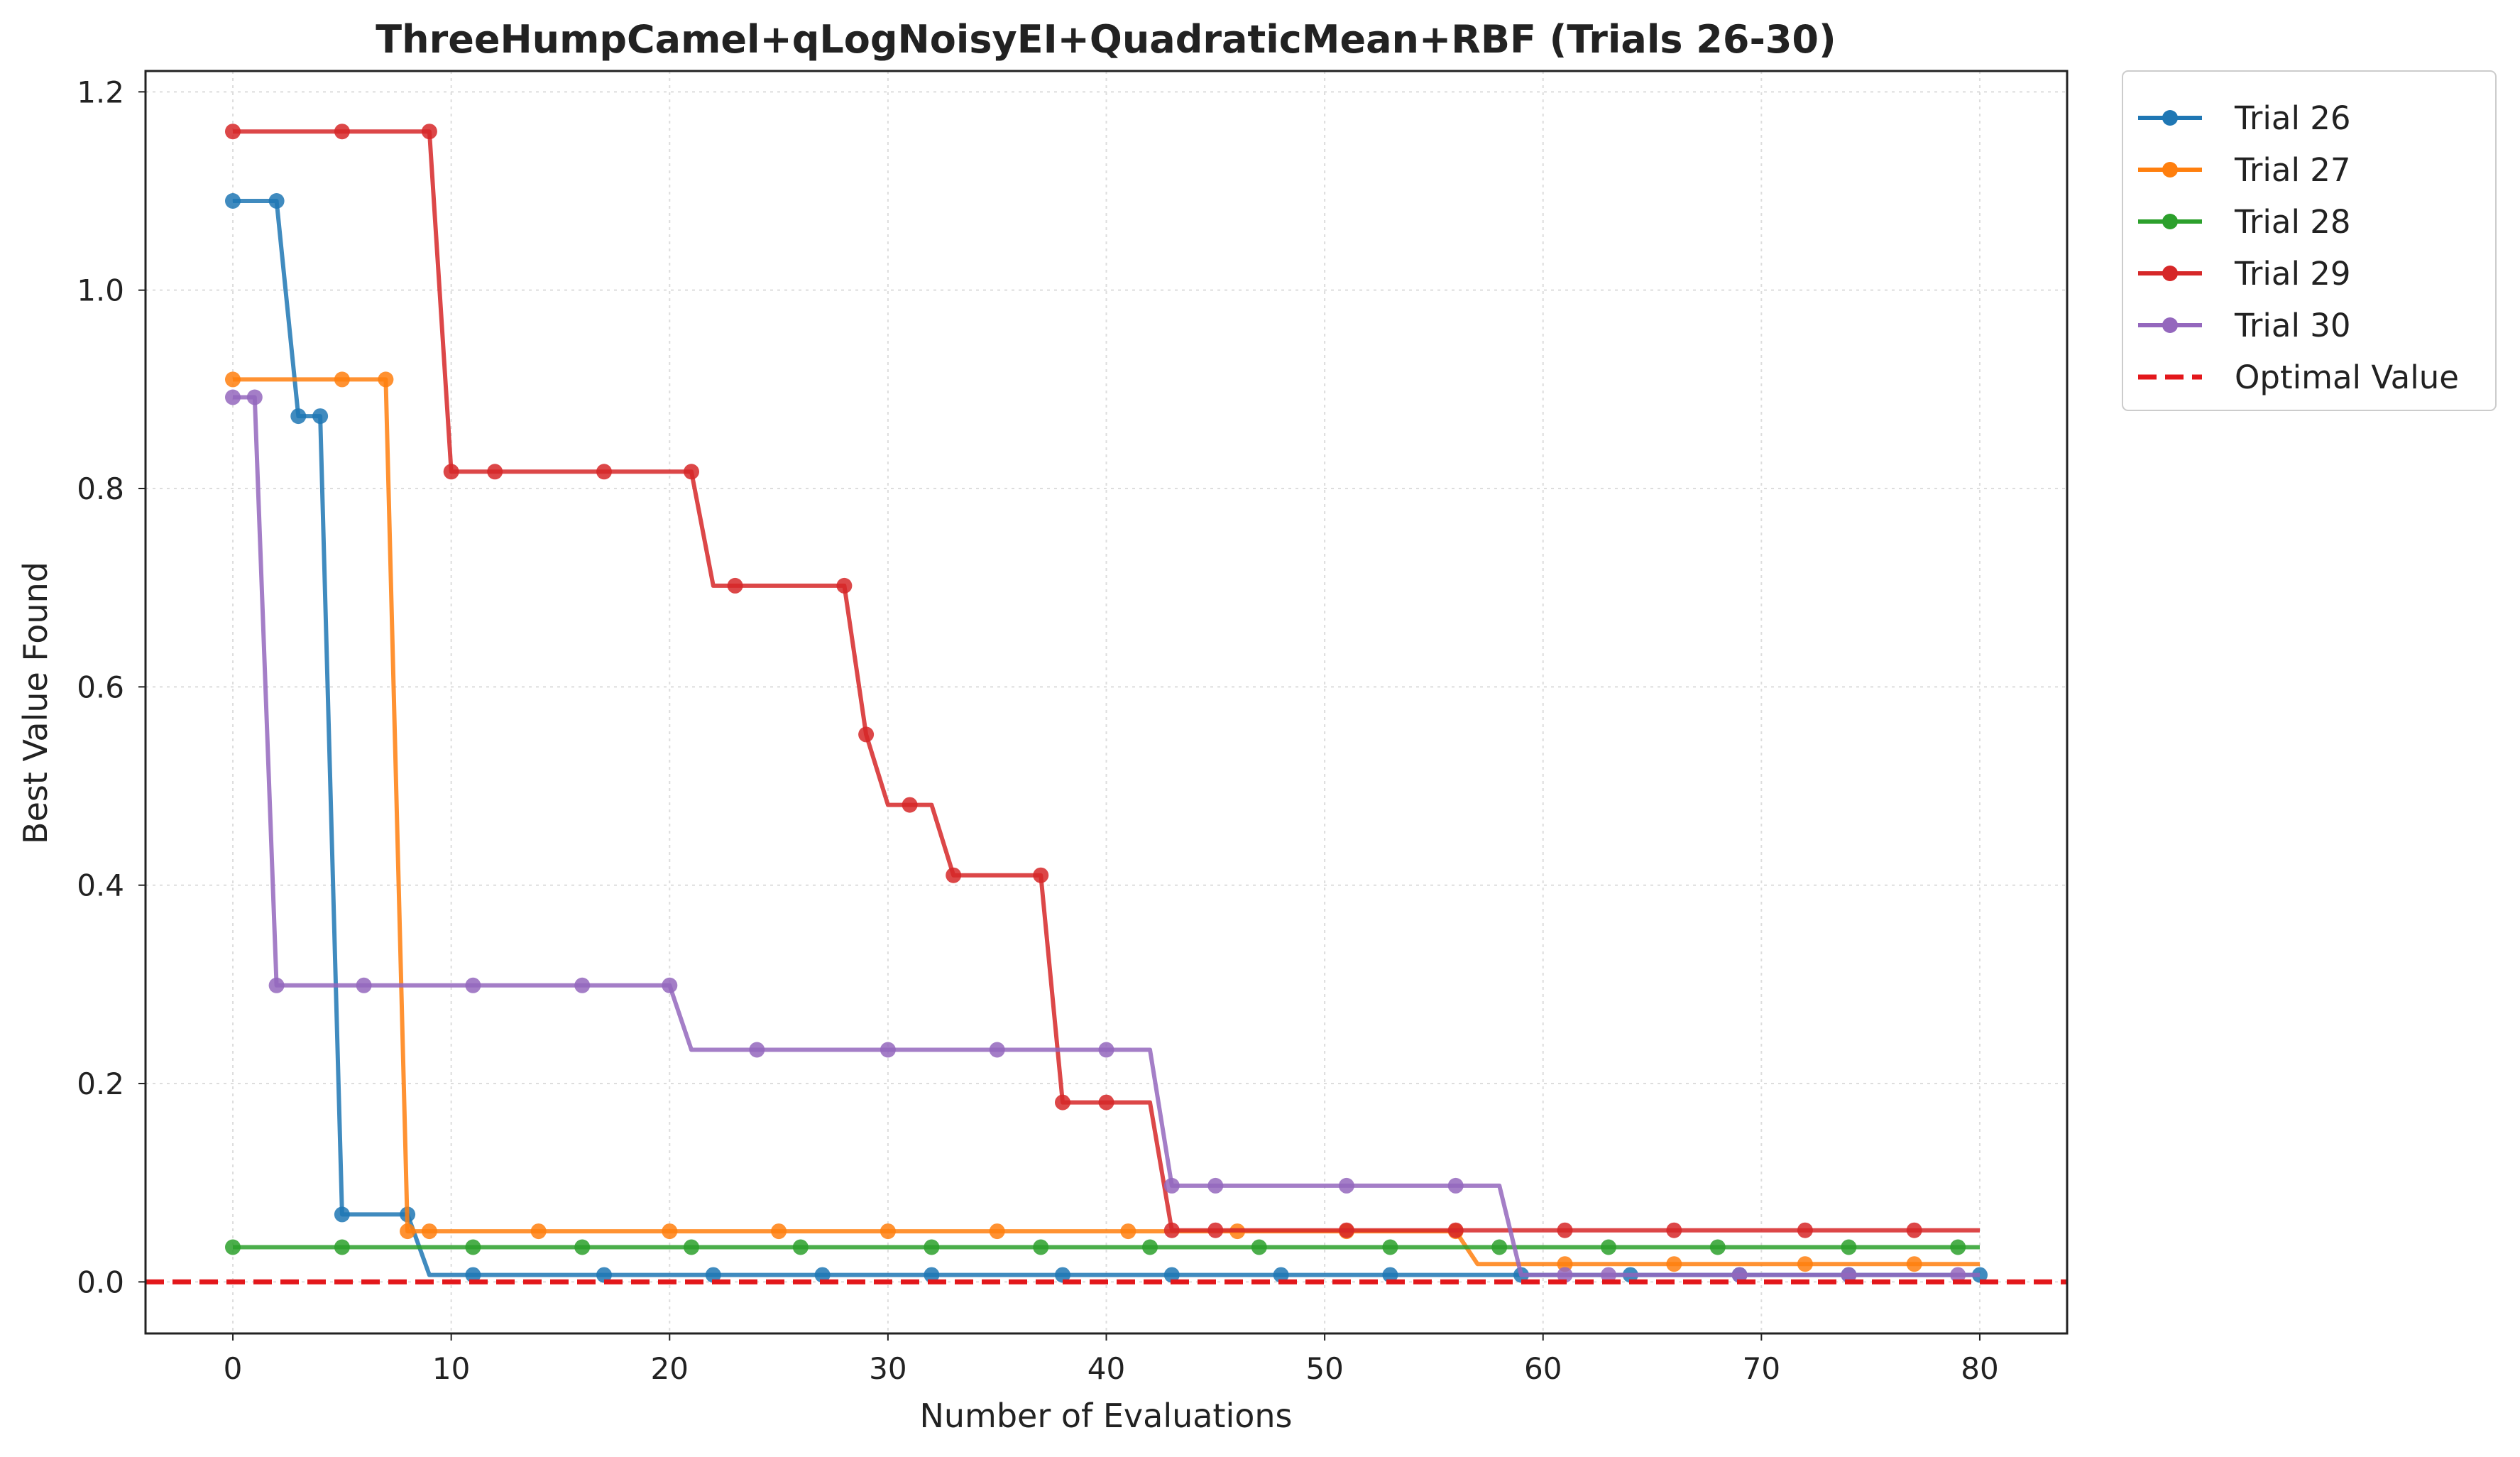 This screenshot has height=1457, width=2520. What do you see at coordinates (101, 687) in the screenshot?
I see `y-tick-label: 0.6` at bounding box center [101, 687].